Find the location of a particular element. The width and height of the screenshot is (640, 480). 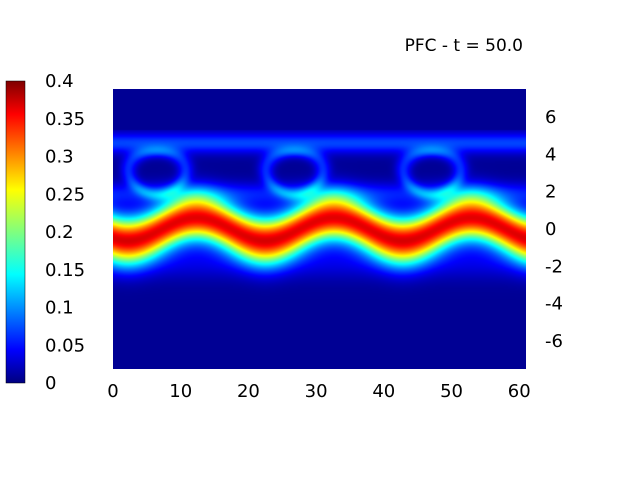

colorbar-ticks: 0 0.05 0.1 0.15 0.2 0.25 0.3 0.35 0.4 is located at coordinates (65, 232).